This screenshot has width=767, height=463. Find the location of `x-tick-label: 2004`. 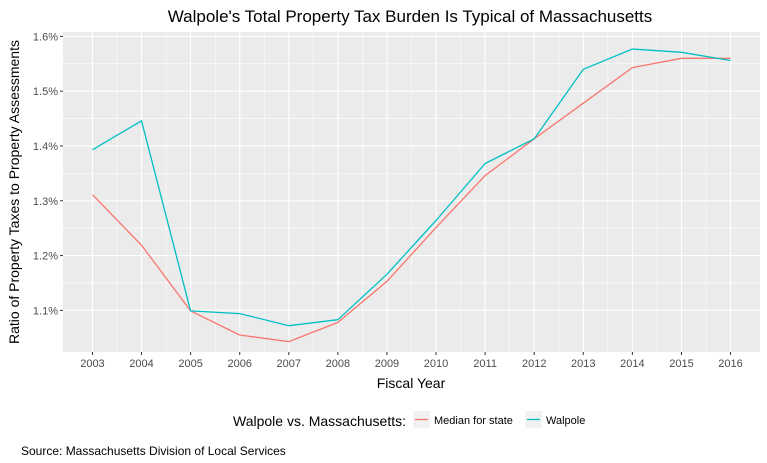

x-tick-label: 2004 is located at coordinates (141, 364).